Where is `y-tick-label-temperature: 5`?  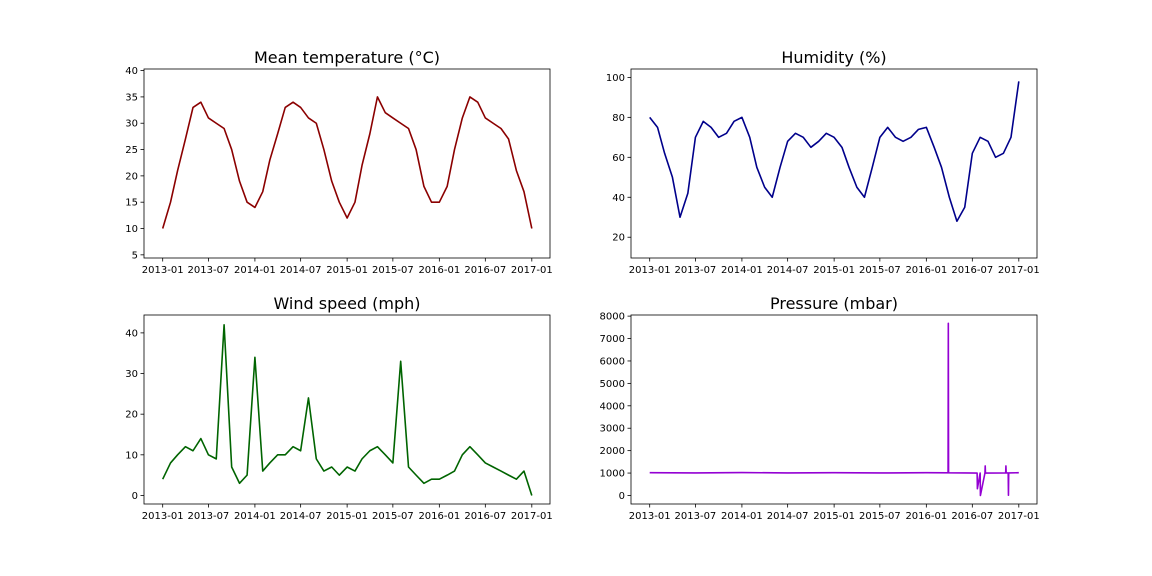 y-tick-label-temperature: 5 is located at coordinates (135, 255).